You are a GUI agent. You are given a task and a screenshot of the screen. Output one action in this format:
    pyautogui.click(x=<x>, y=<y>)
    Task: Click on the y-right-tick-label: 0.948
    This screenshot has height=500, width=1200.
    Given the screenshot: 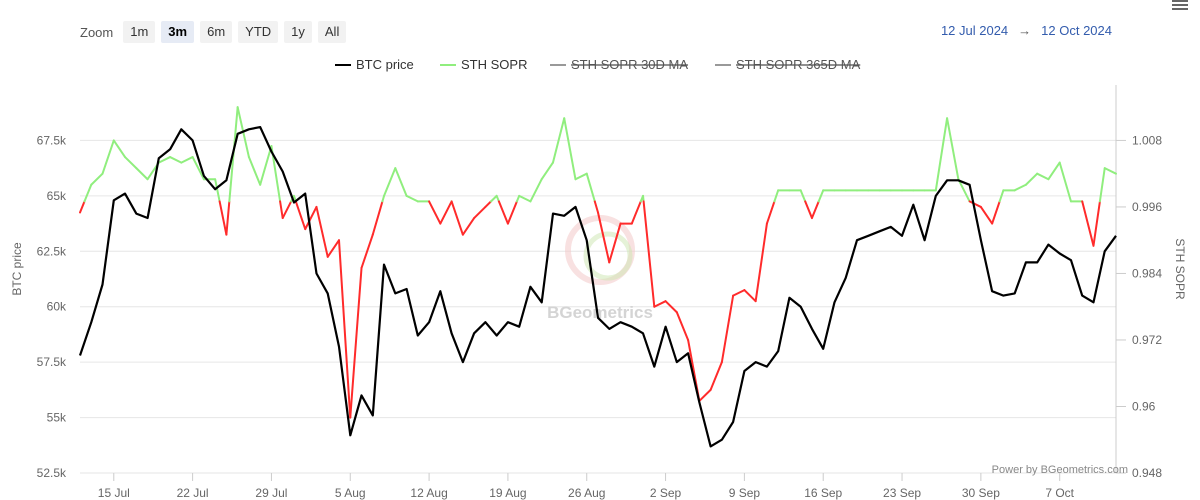 What is the action you would take?
    pyautogui.click(x=1147, y=473)
    